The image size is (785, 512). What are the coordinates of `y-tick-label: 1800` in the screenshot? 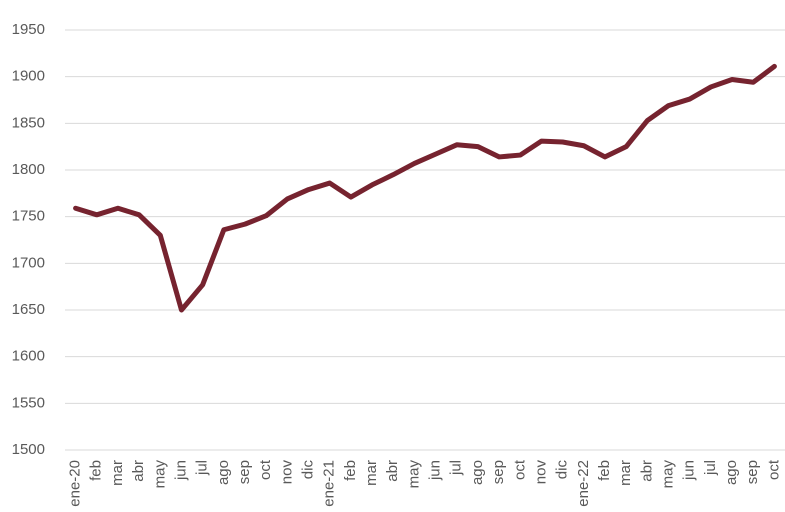 It's located at (28, 169).